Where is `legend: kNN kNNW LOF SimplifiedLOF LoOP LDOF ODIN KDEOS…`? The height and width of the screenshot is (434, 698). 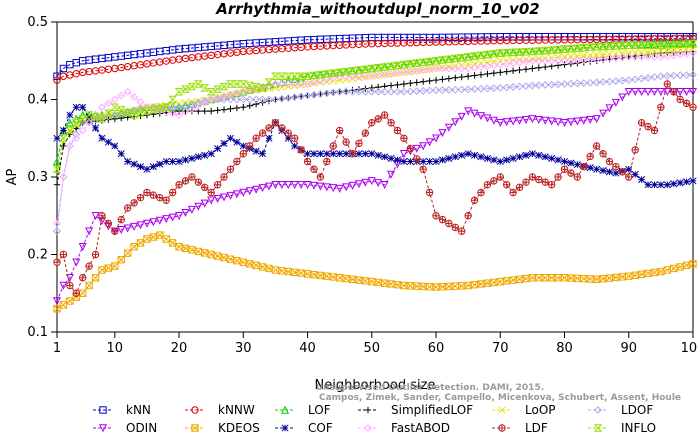
legend: kNN kNNW LOF SimplifiedLOF LoOP LDOF ODIN KDEOS… is located at coordinates (374, 418).